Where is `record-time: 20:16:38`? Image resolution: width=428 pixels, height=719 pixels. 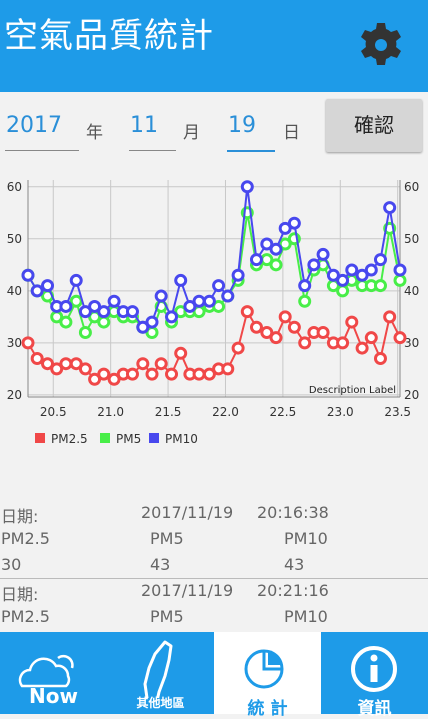 record-time: 20:16:38 is located at coordinates (293, 512).